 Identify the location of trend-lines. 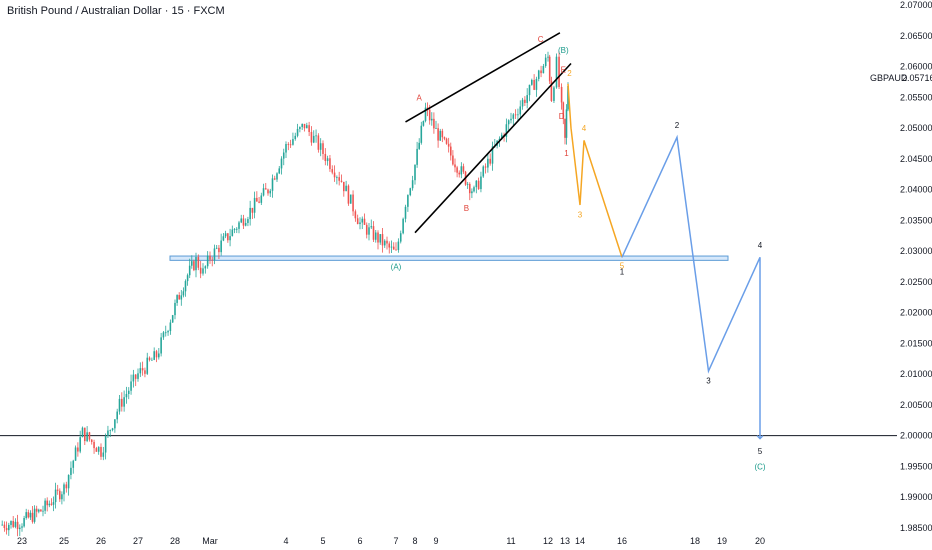
(488, 133).